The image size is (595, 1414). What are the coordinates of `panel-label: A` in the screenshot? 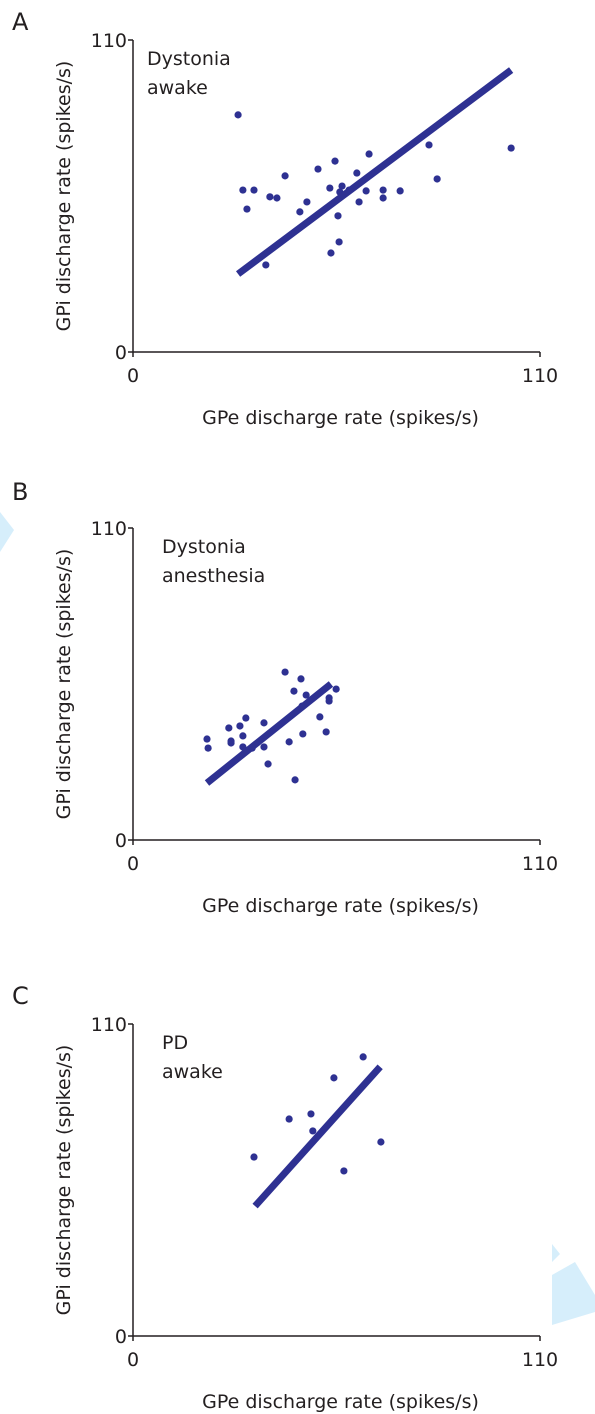 It's located at (20, 22).